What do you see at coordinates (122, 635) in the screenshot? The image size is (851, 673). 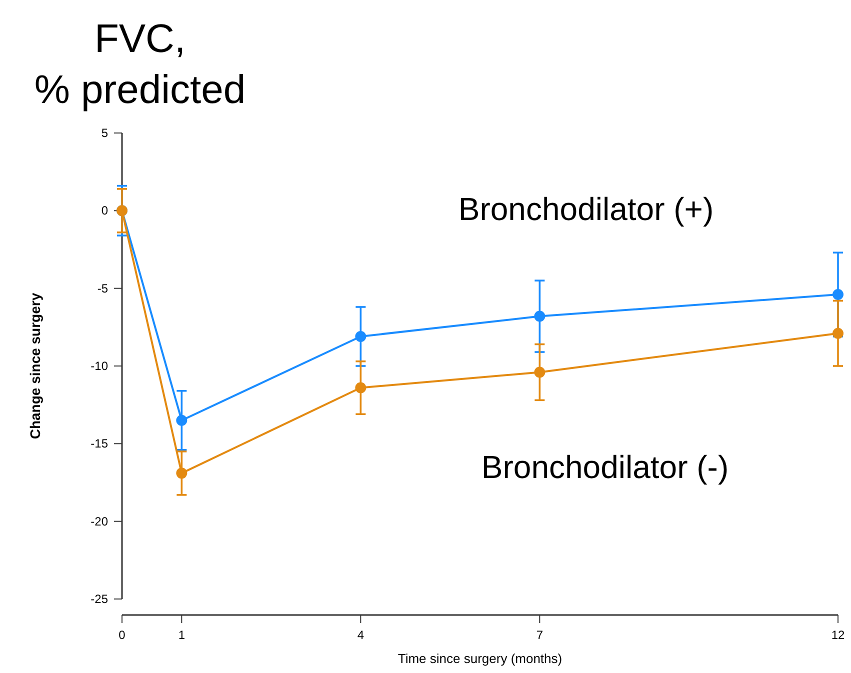 I see `x-tick-label: 0` at bounding box center [122, 635].